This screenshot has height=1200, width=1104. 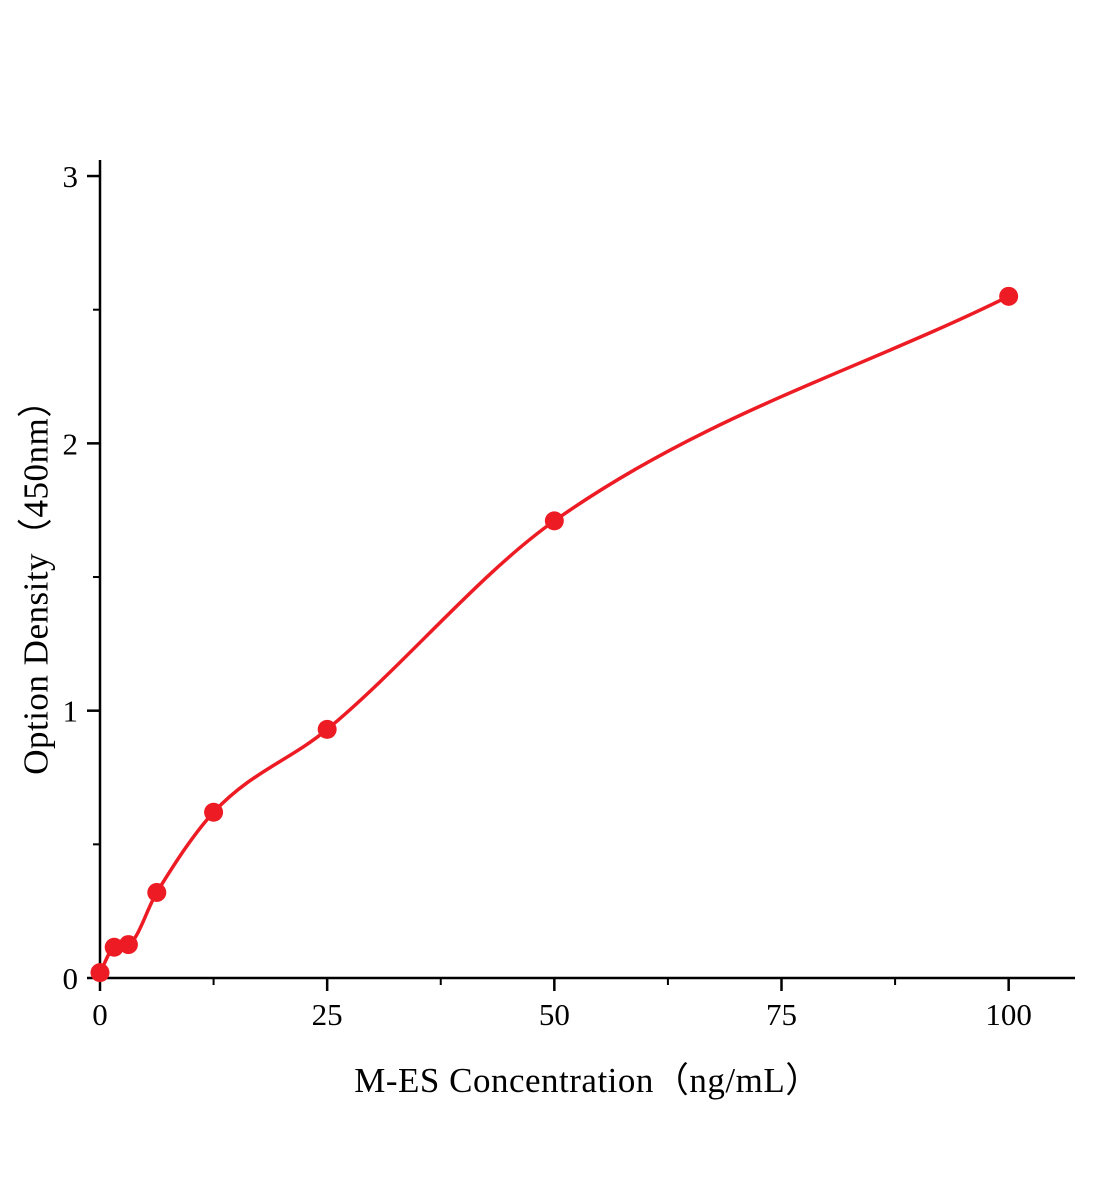 I want to click on y-tick-label: 0, so click(x=71, y=978).